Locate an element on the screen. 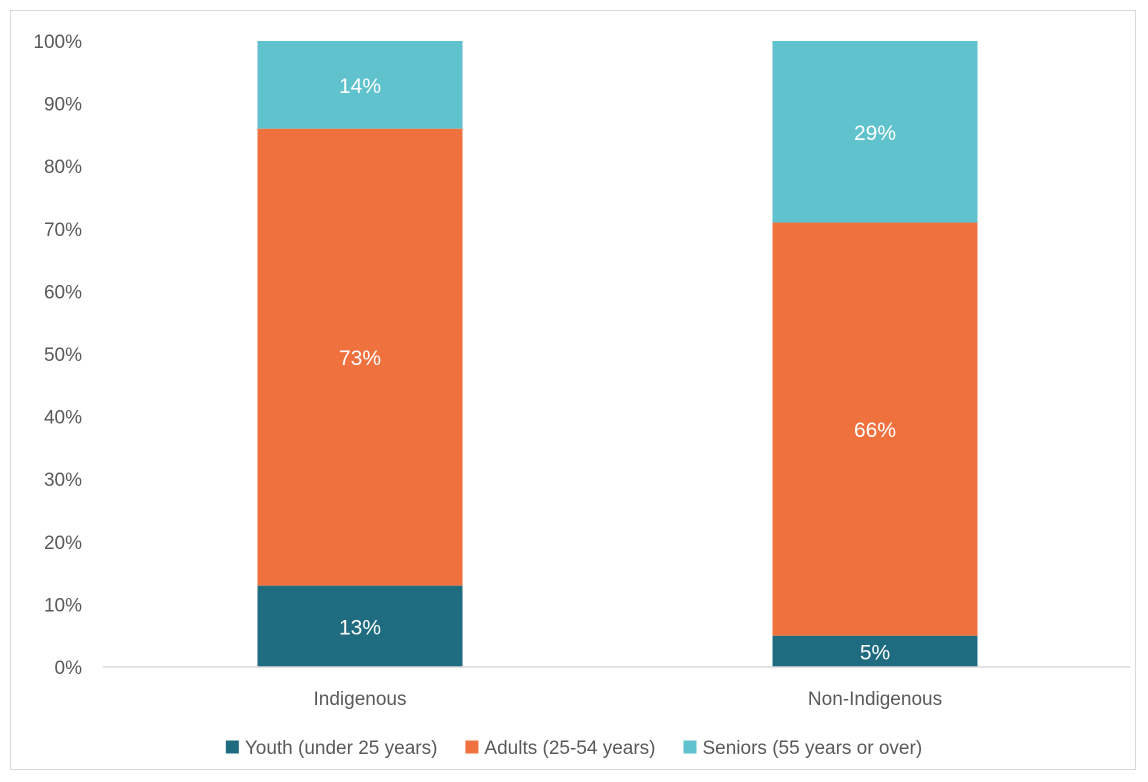 This screenshot has width=1148, height=782. y-tick-label: 80% is located at coordinates (63, 167).